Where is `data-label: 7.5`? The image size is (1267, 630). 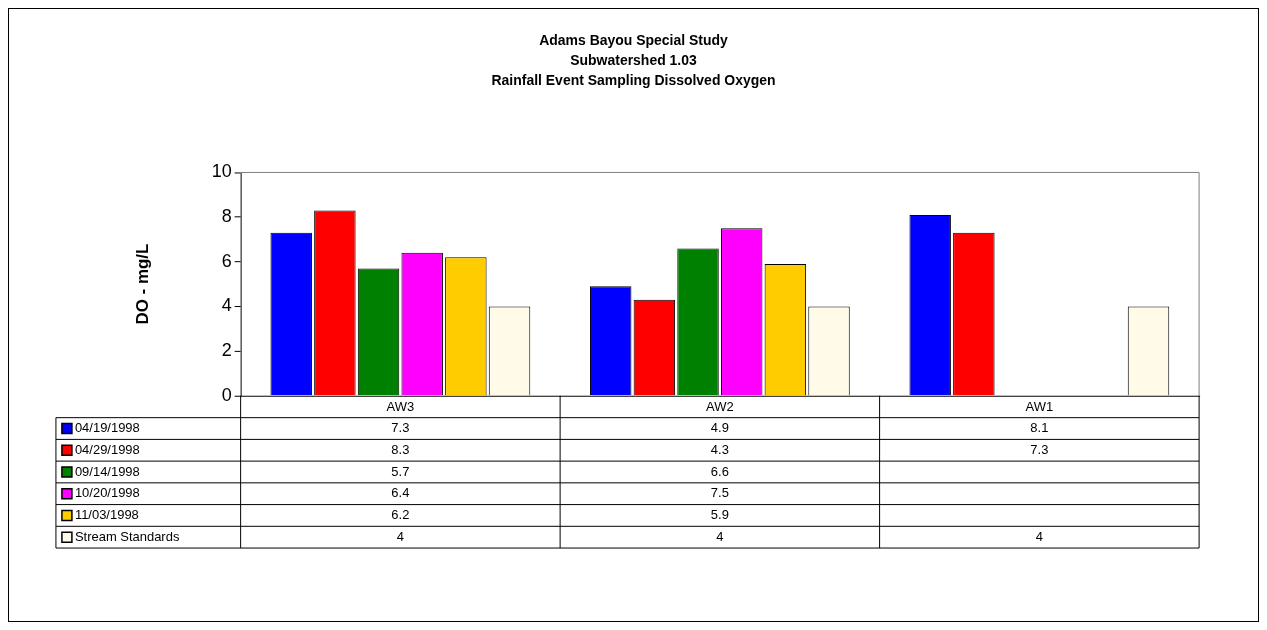 data-label: 7.5 is located at coordinates (719, 493).